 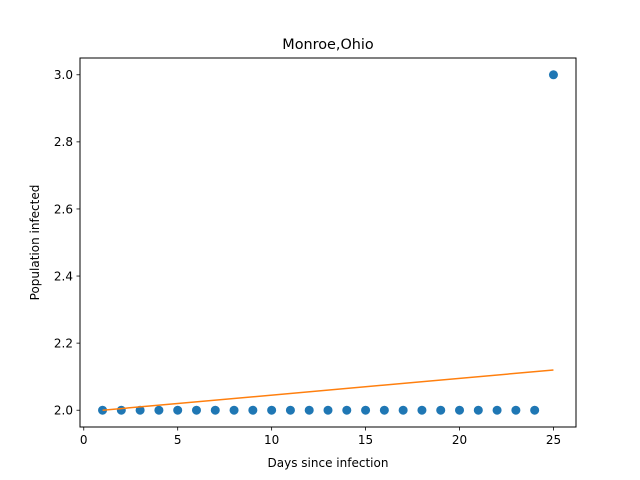 I want to click on x-tick-label: 20, so click(x=459, y=440).